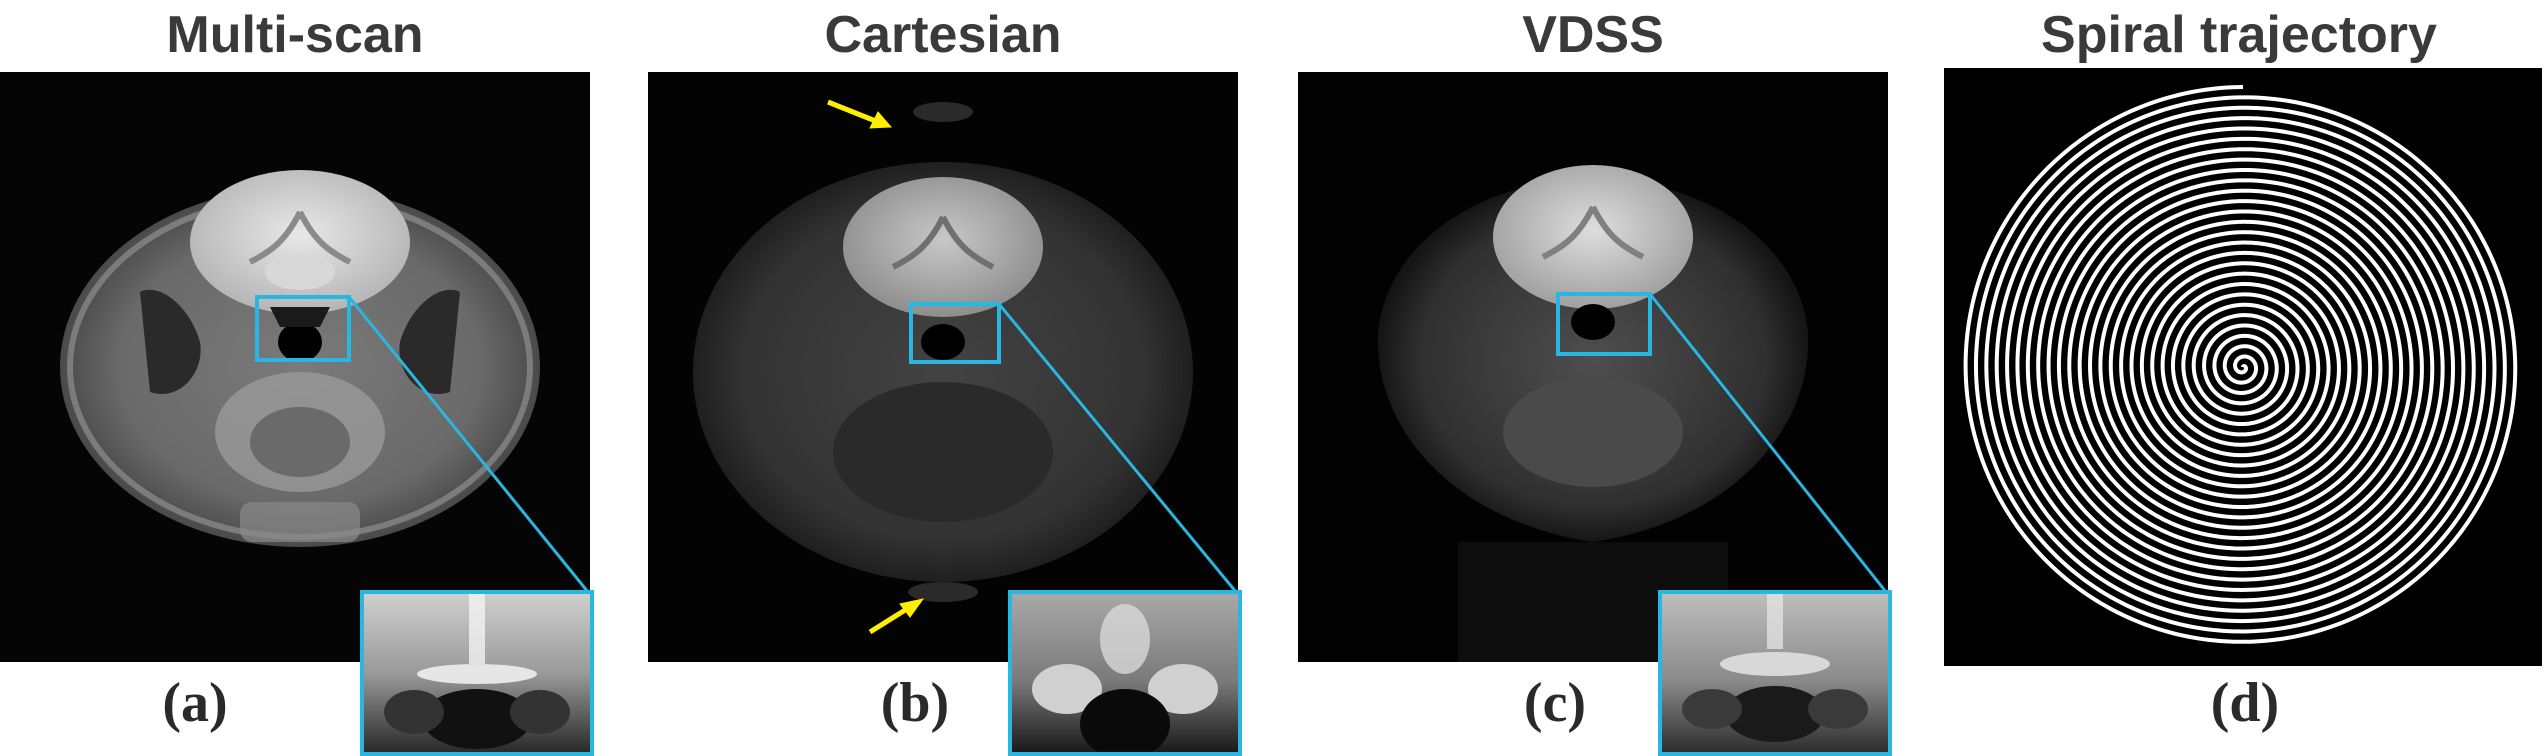 The width and height of the screenshot is (2544, 756). I want to click on panel-a-zoom-inset, so click(477, 673).